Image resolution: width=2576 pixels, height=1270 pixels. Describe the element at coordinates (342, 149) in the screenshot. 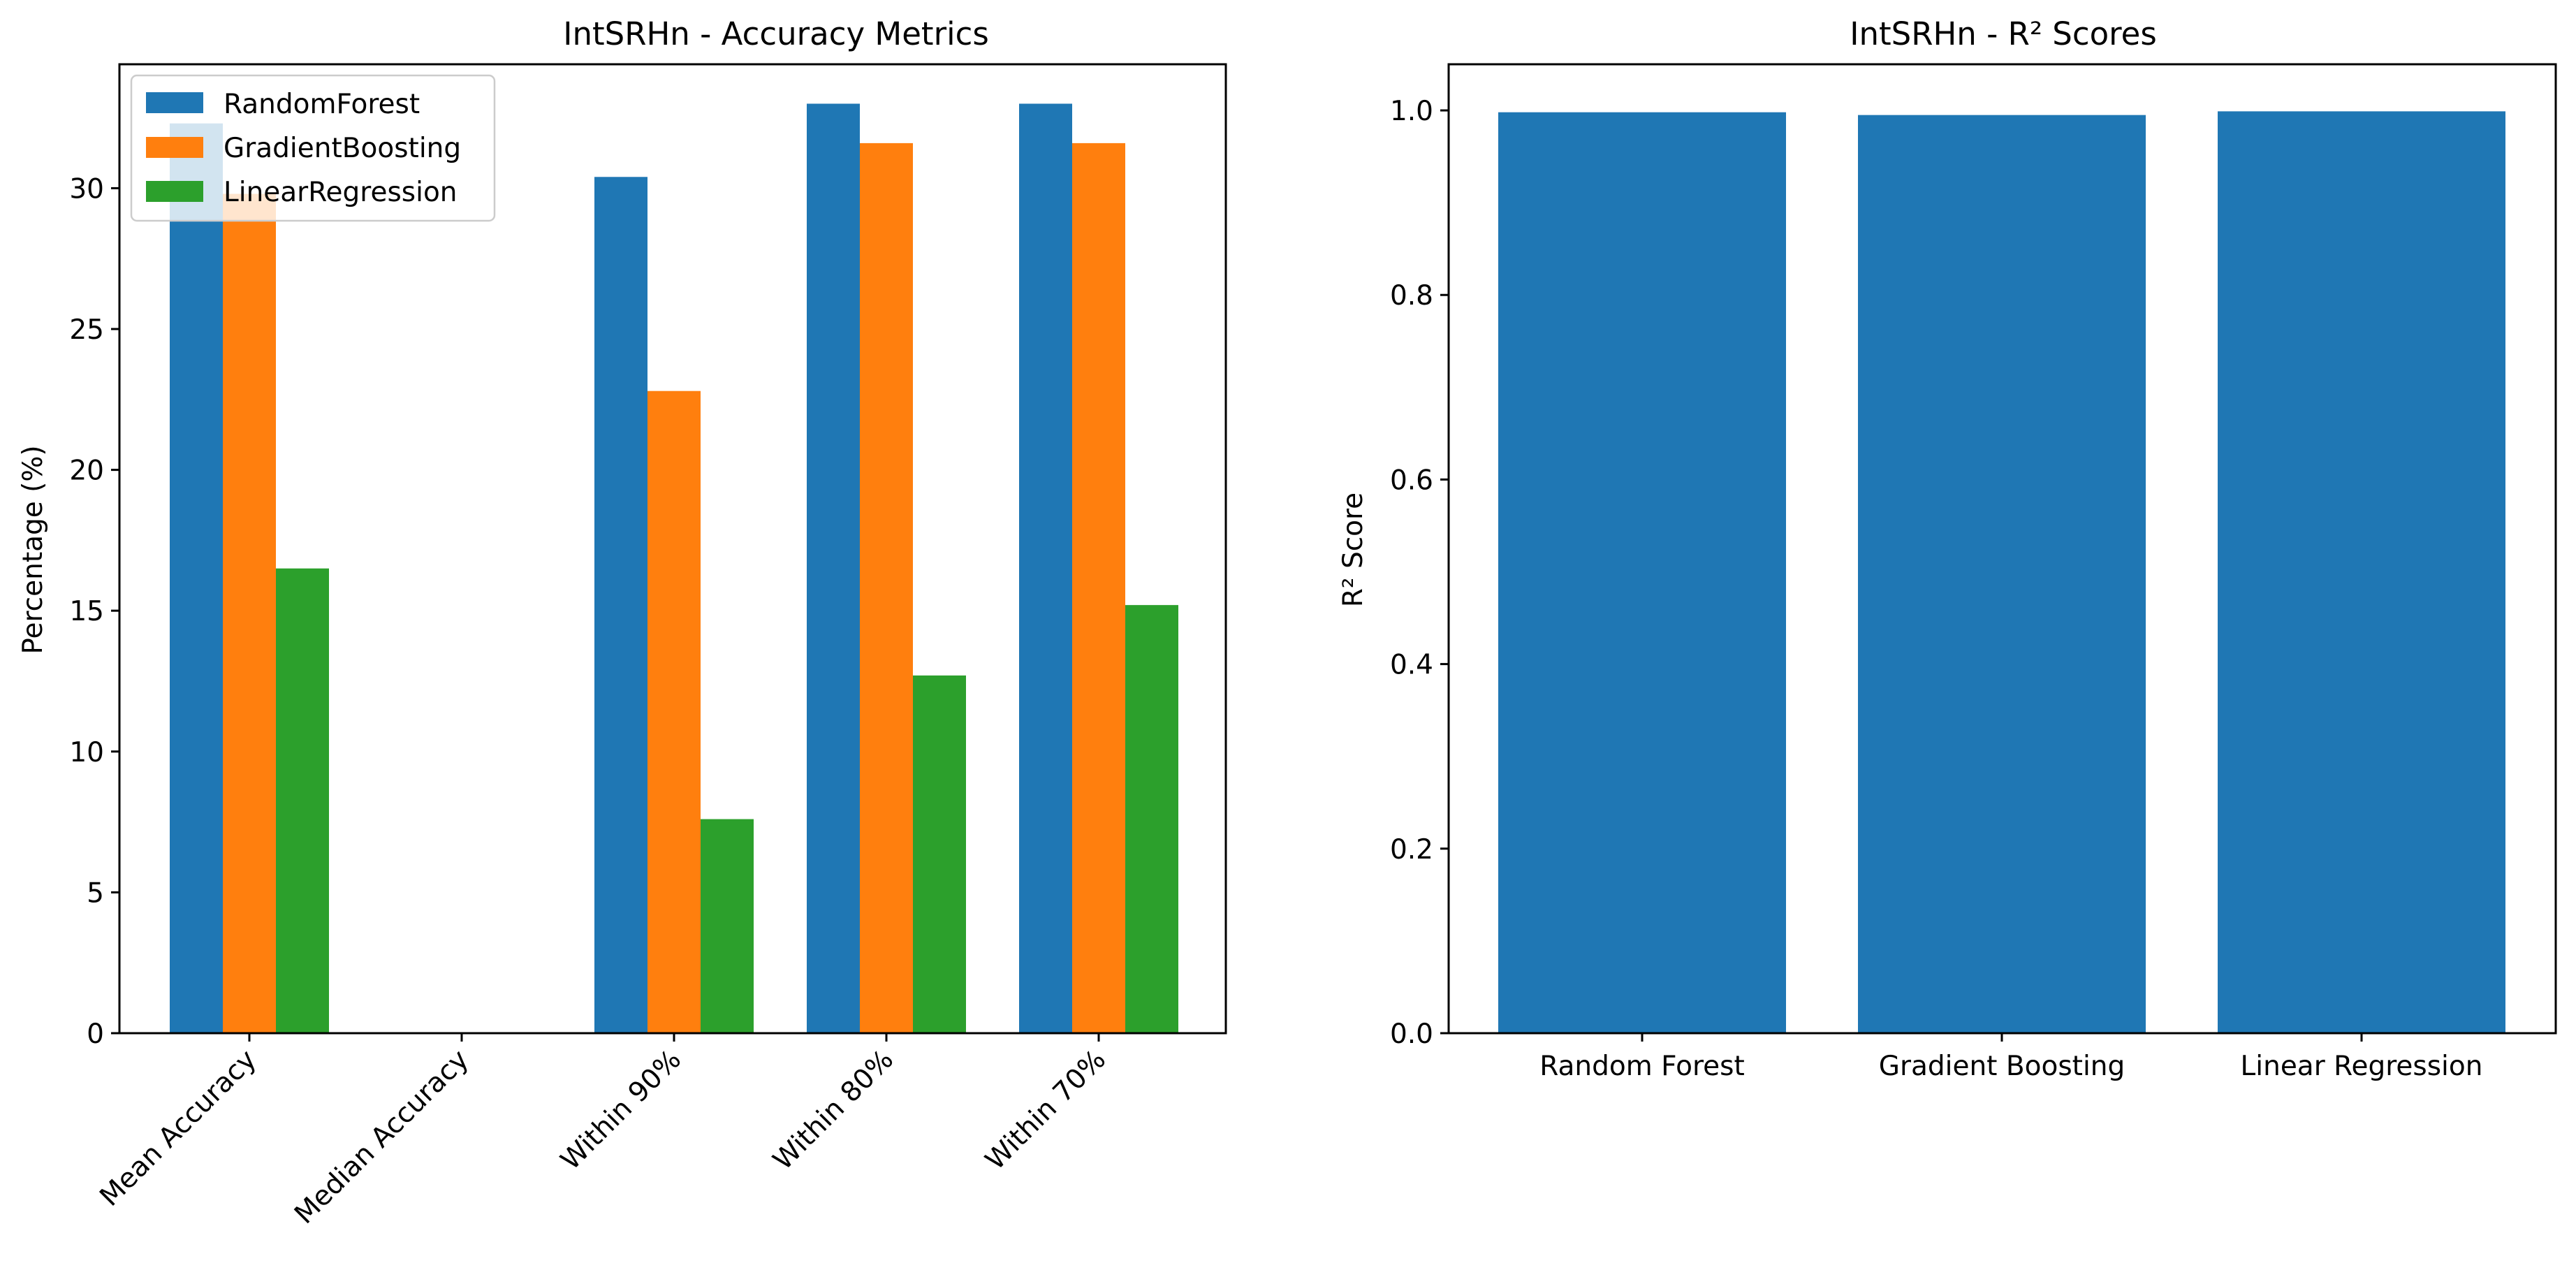

I see `legend-label-gradientboosting: GradientBoosting` at that location.